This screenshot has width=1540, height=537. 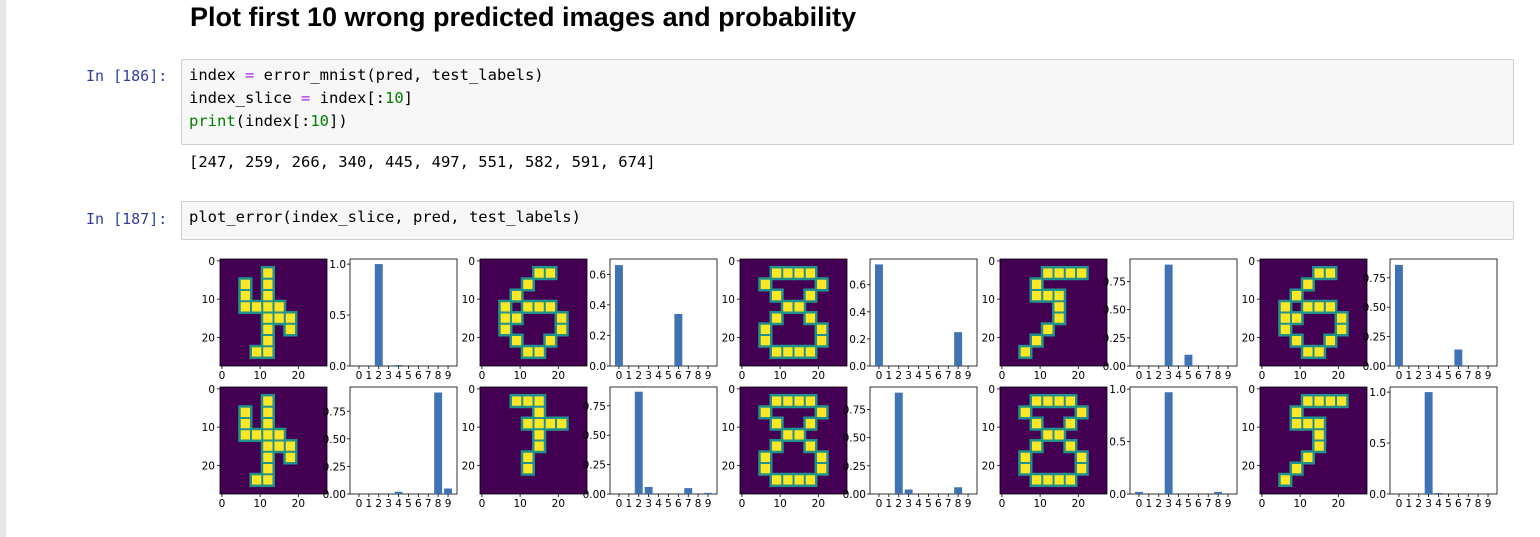 I want to click on y-tick-label: 10, so click(x=728, y=300).